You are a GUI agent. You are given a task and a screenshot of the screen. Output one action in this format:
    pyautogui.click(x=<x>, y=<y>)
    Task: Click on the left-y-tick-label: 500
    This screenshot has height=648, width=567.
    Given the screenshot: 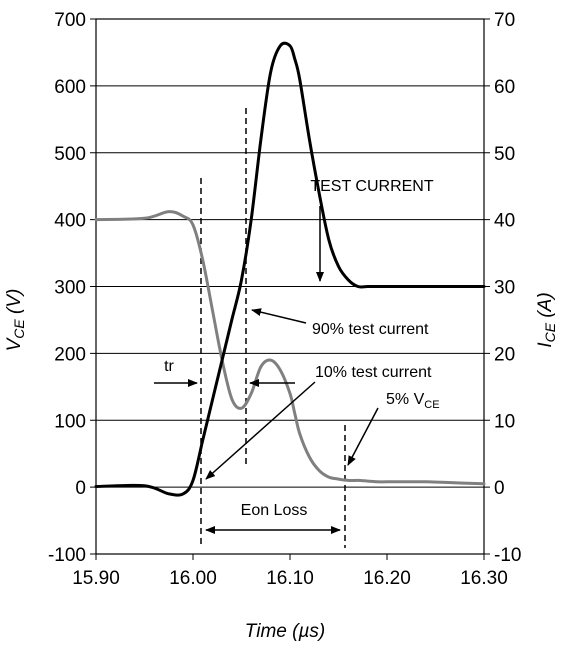 What is the action you would take?
    pyautogui.click(x=70, y=154)
    